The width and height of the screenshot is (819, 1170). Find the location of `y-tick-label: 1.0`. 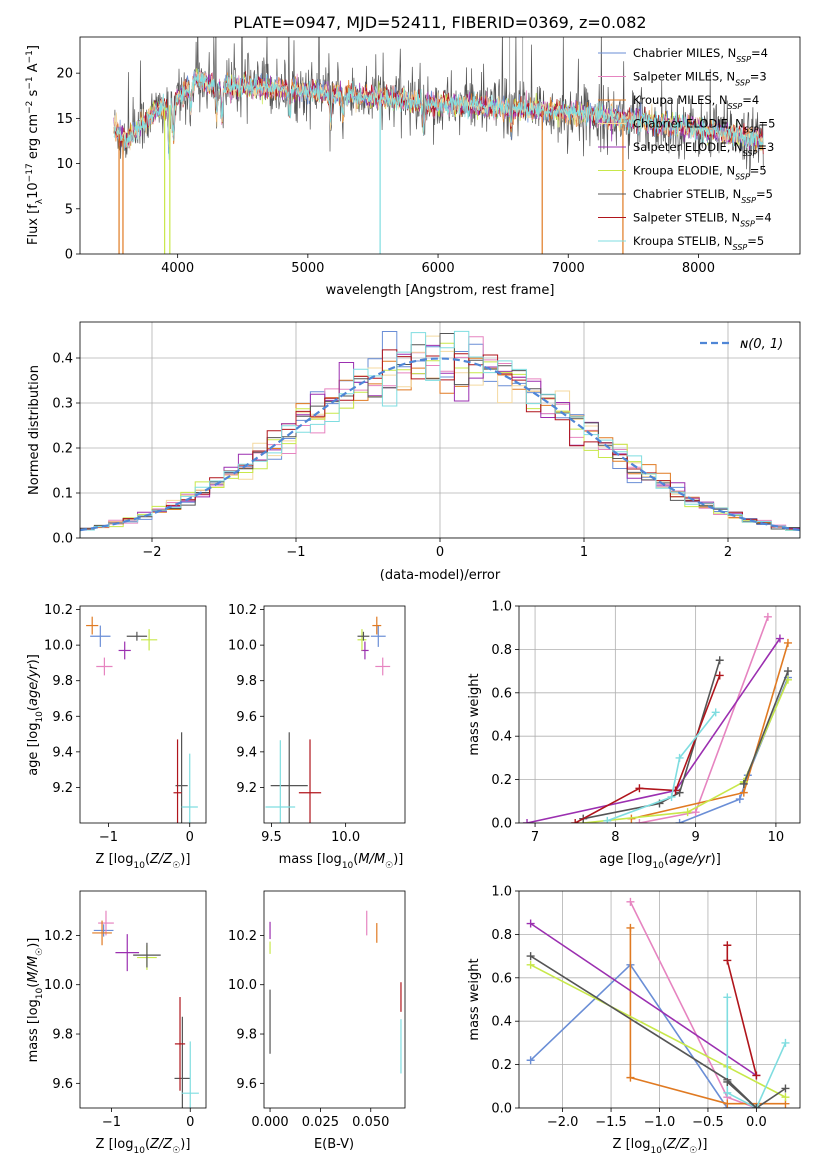

y-tick-label: 1.0 is located at coordinates (501, 607).